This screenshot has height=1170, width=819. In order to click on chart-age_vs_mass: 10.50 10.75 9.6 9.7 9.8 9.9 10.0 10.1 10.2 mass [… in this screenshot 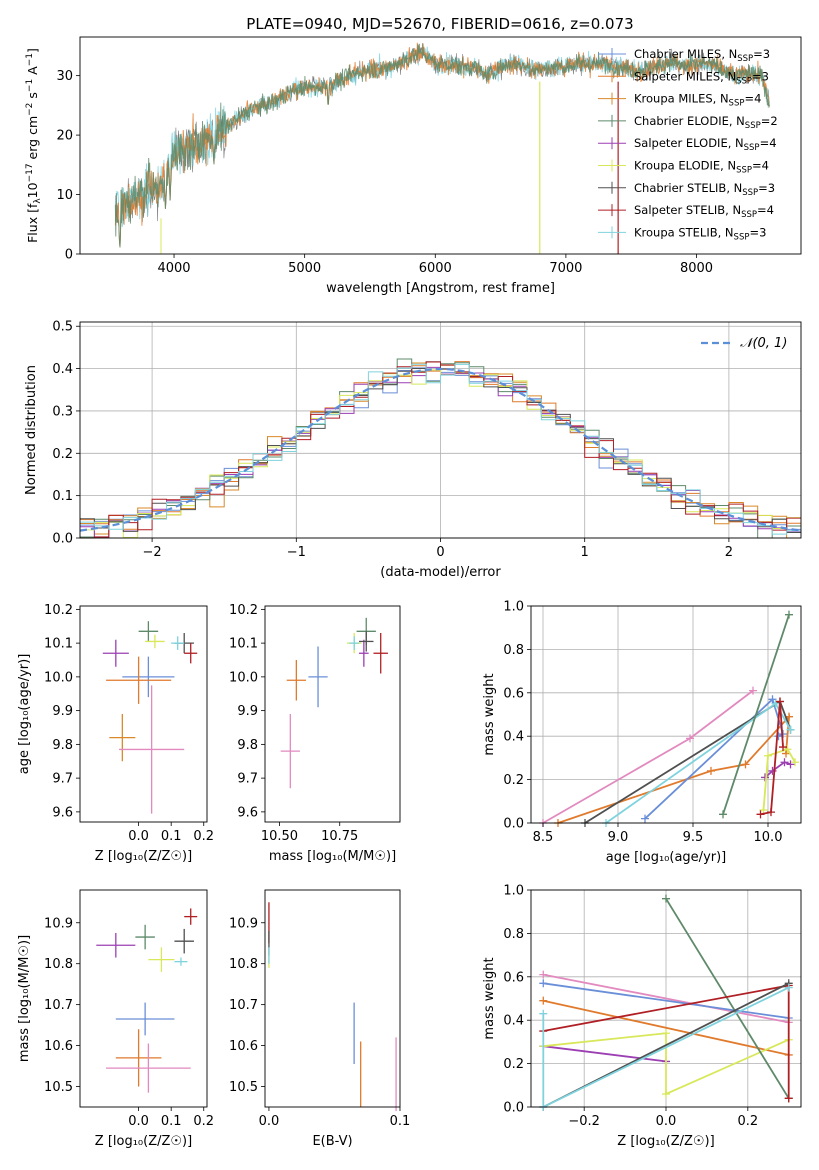, I will do `click(315, 733)`.